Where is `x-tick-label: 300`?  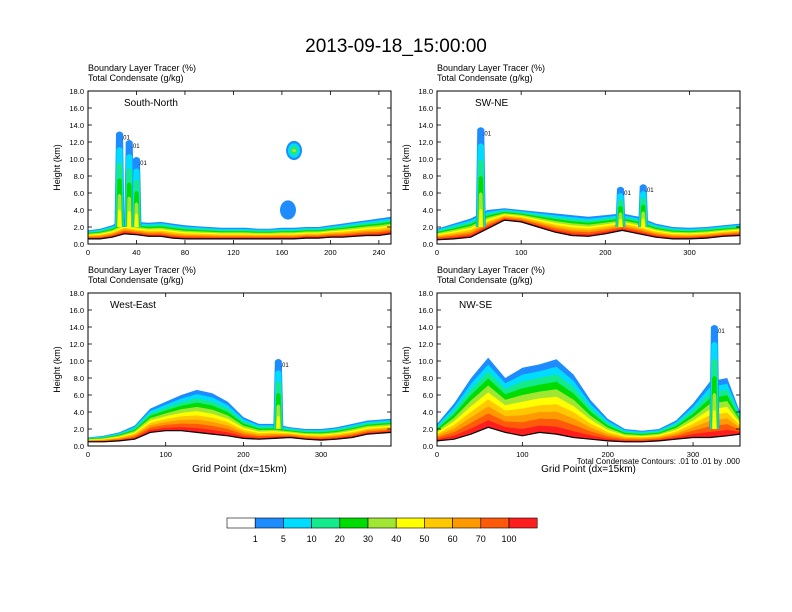
x-tick-label: 300 is located at coordinates (693, 454).